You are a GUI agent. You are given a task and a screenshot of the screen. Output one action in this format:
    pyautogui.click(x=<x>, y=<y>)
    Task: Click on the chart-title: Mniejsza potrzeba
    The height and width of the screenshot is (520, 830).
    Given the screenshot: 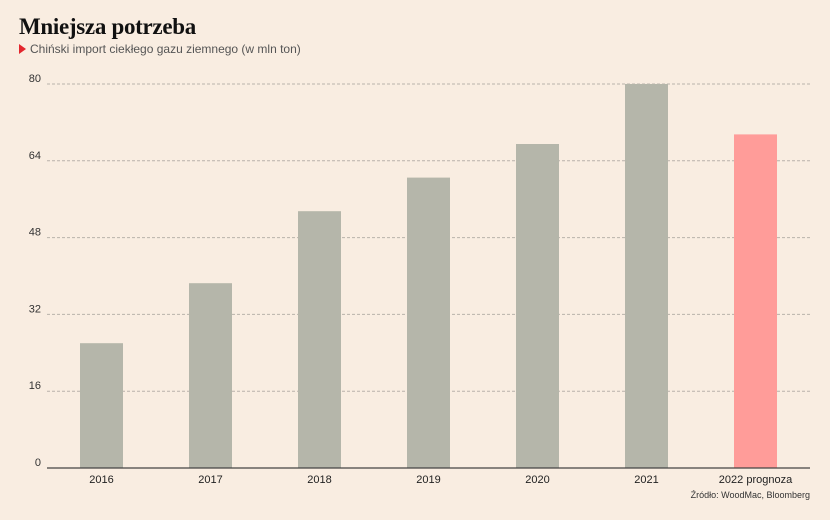 What is the action you would take?
    pyautogui.click(x=107, y=26)
    